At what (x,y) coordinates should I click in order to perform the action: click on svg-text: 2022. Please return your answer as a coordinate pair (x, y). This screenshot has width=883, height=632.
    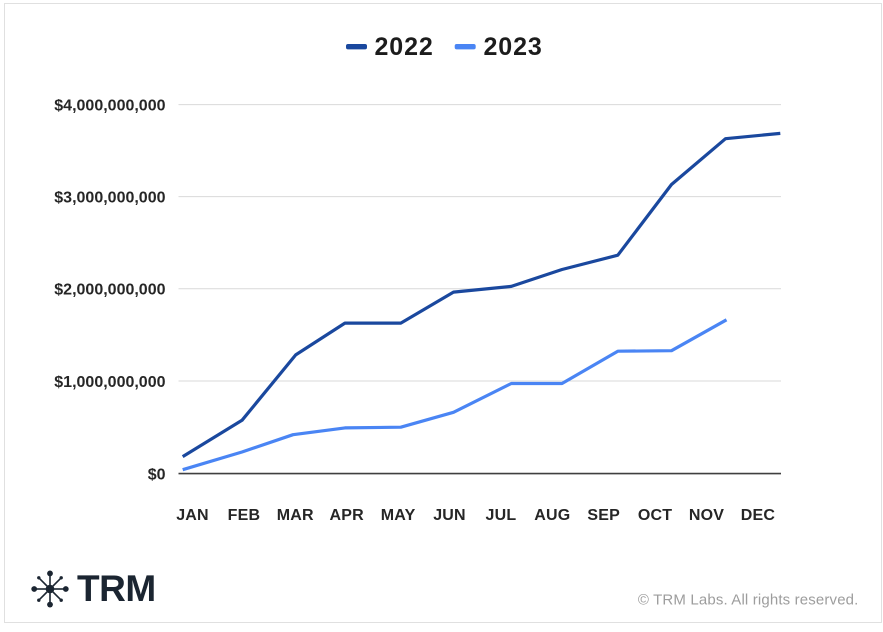
    Looking at the image, I should click on (404, 47).